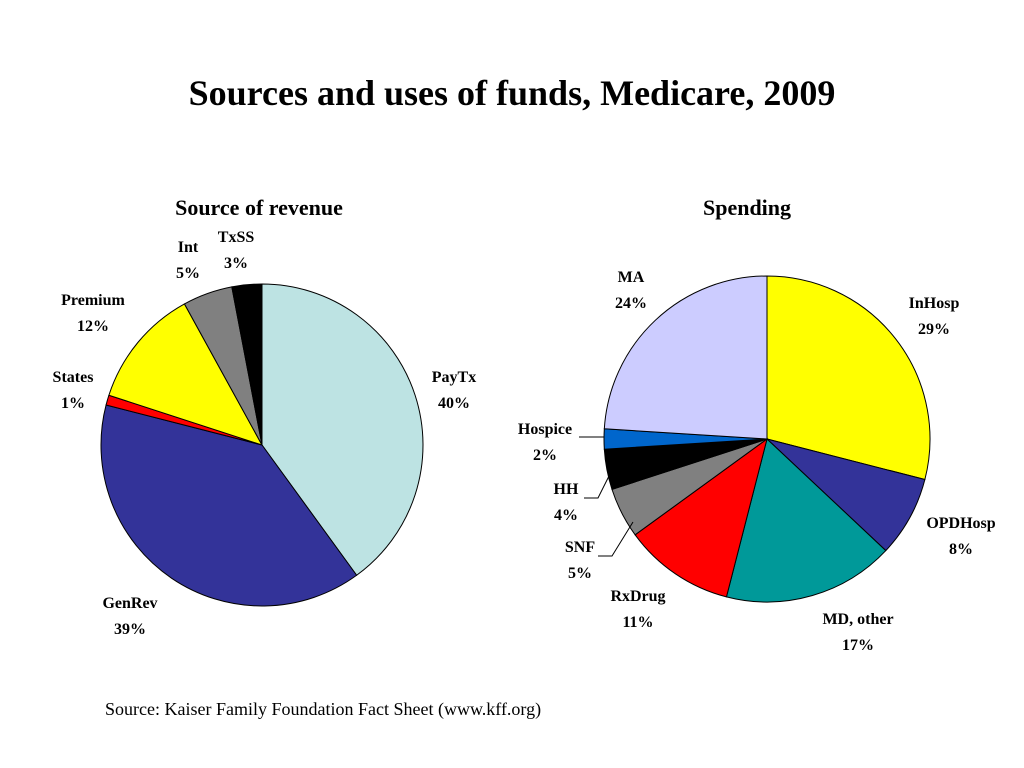 The width and height of the screenshot is (1024, 768). What do you see at coordinates (934, 303) in the screenshot?
I see `slice-name-inhosp: InHosp` at bounding box center [934, 303].